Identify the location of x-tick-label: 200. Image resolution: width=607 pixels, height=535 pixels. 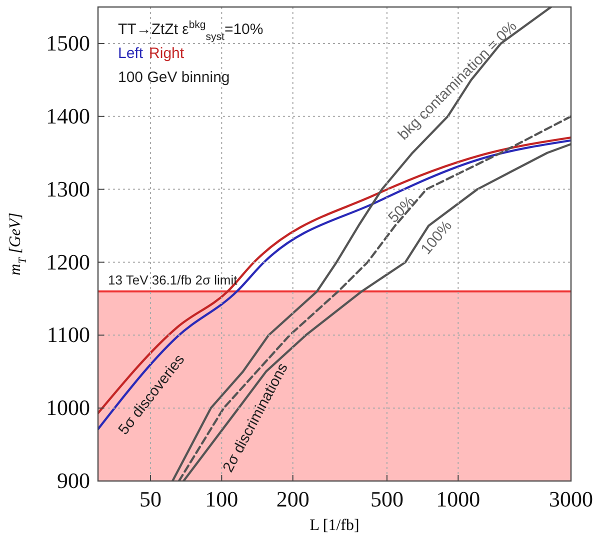
(293, 499).